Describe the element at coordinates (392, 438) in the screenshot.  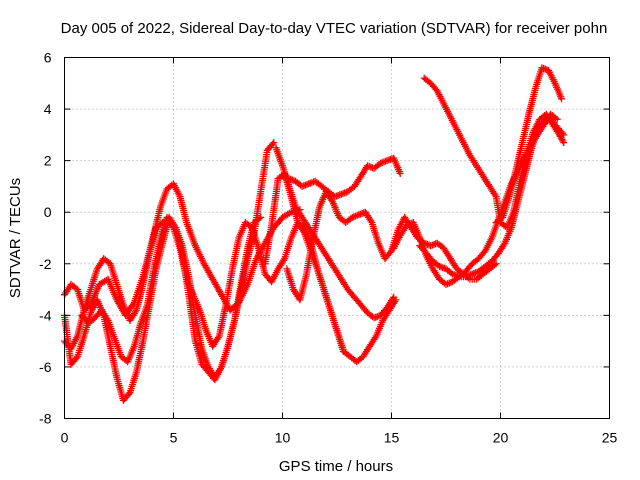
I see `x-tick-label: 15` at that location.